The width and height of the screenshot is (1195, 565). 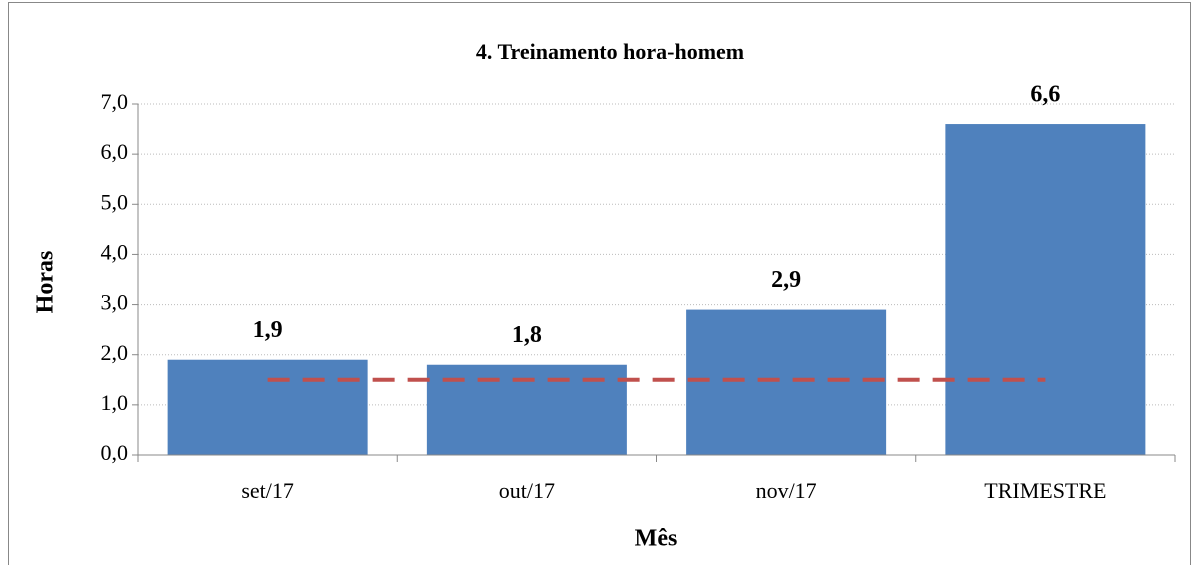 I want to click on x-tick-label: out/17, so click(x=527, y=490).